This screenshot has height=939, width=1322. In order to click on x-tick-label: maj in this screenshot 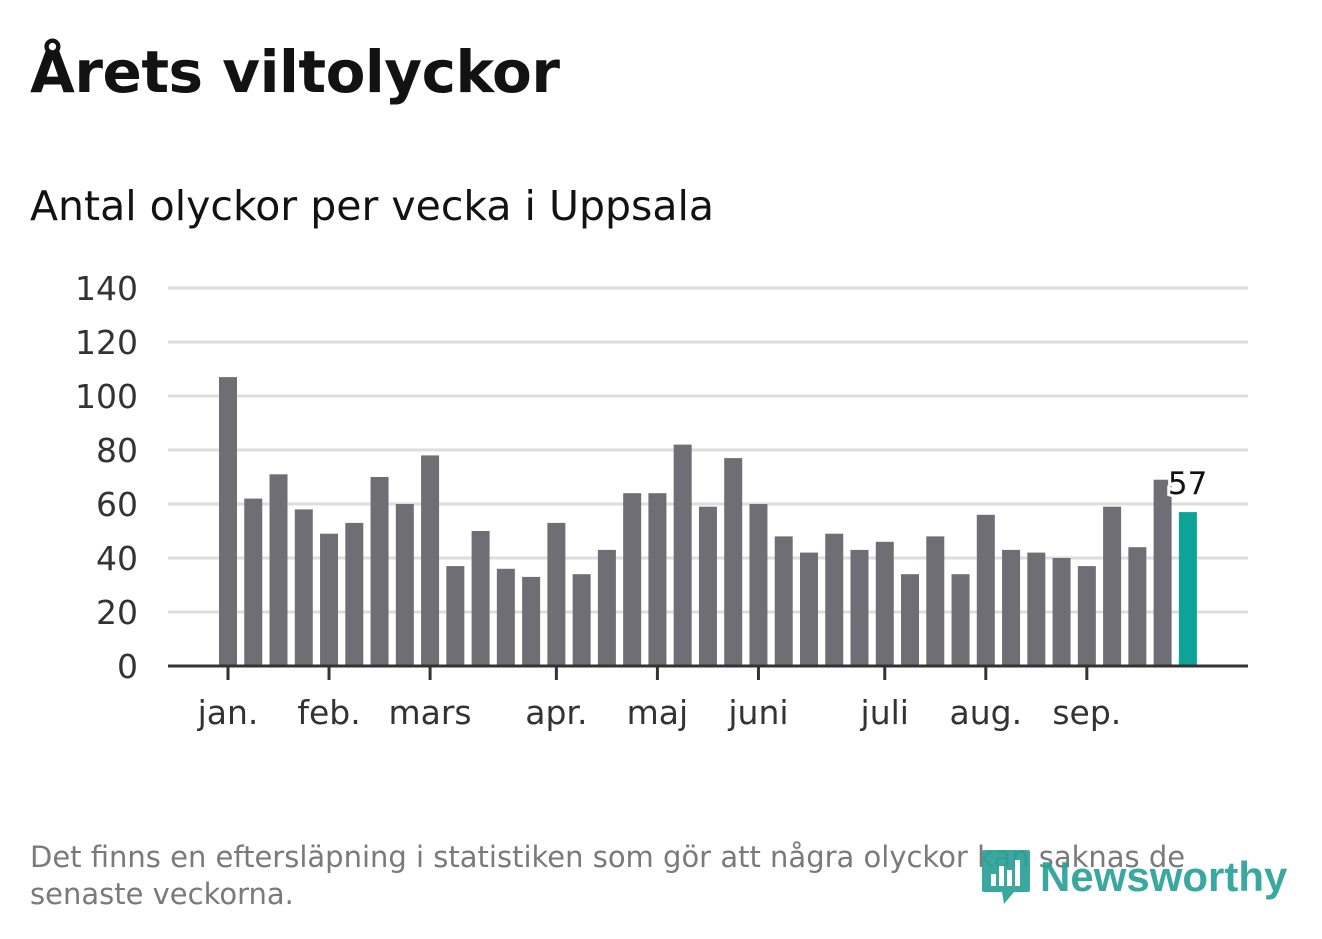, I will do `click(658, 712)`.